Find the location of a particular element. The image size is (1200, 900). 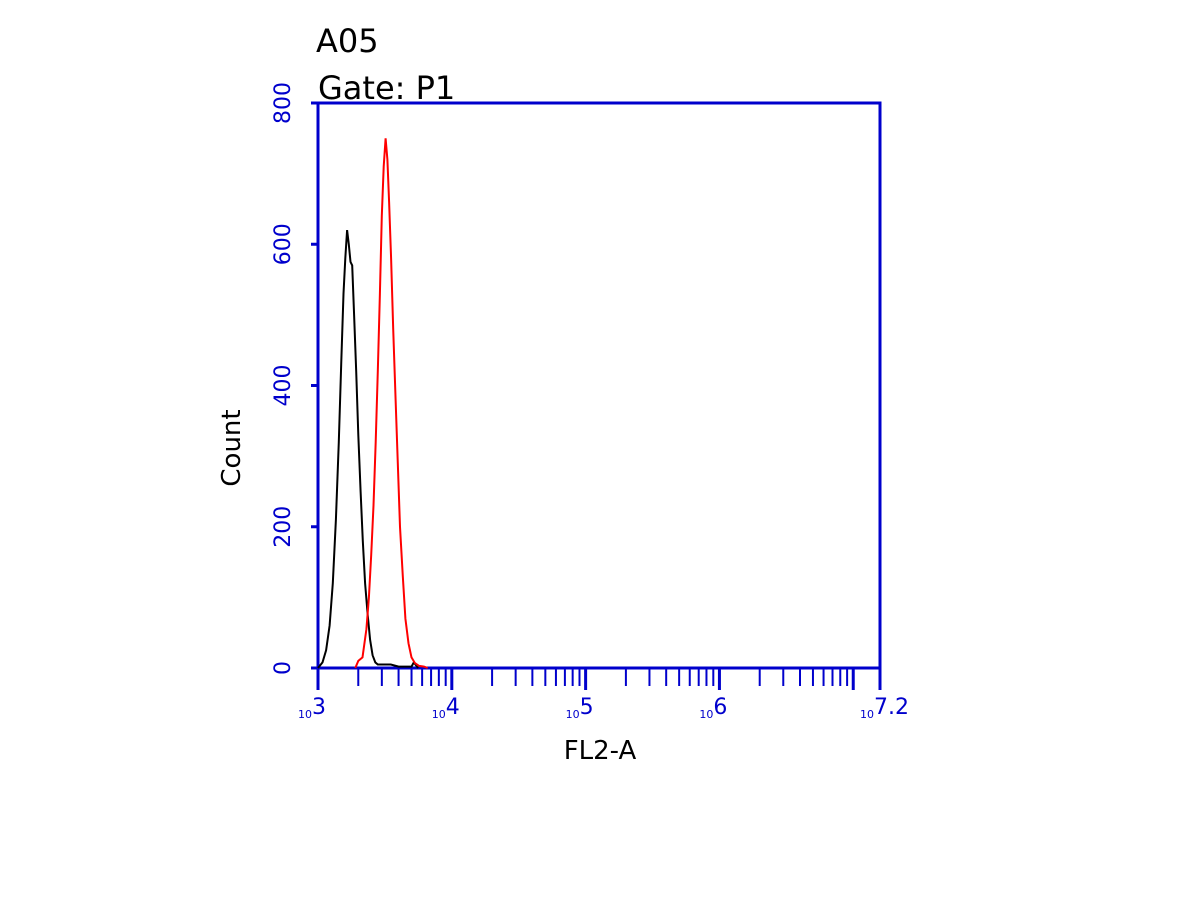

series-layer is located at coordinates (373, 403).